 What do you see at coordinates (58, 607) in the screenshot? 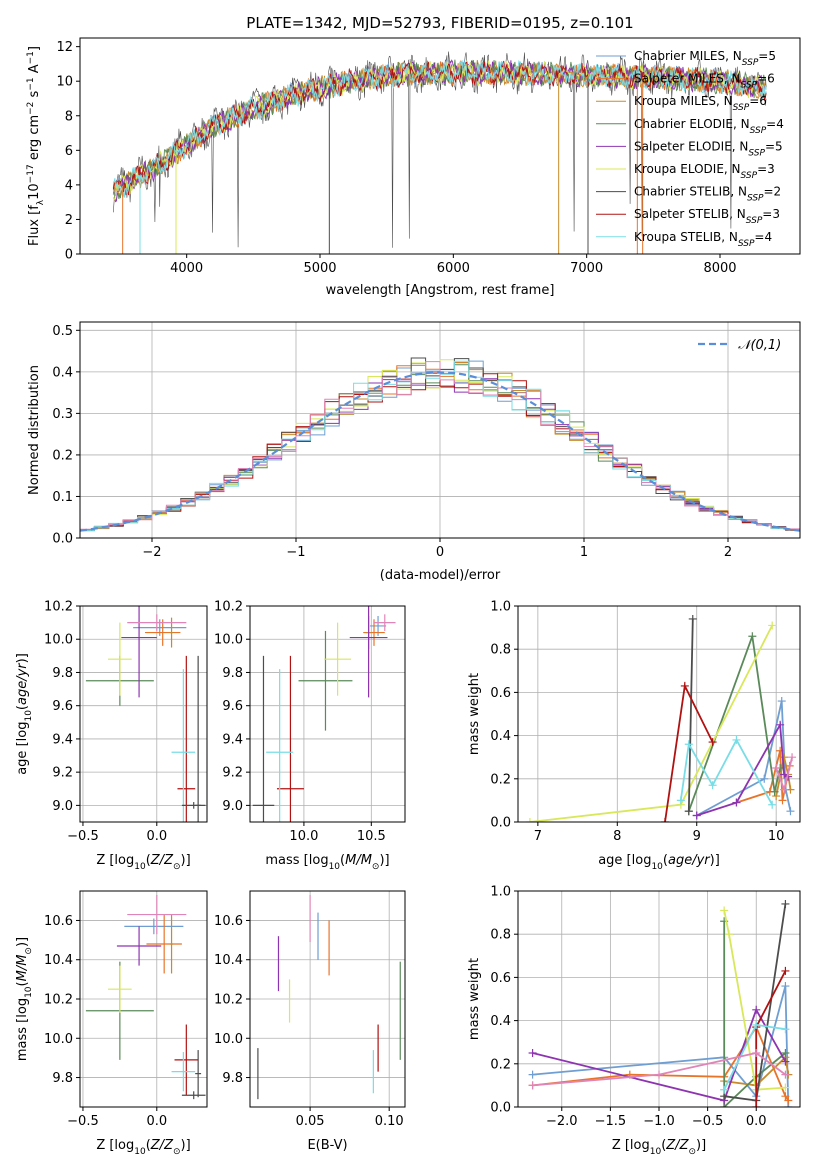
I see `y-tick-label: 10.2` at bounding box center [58, 607].